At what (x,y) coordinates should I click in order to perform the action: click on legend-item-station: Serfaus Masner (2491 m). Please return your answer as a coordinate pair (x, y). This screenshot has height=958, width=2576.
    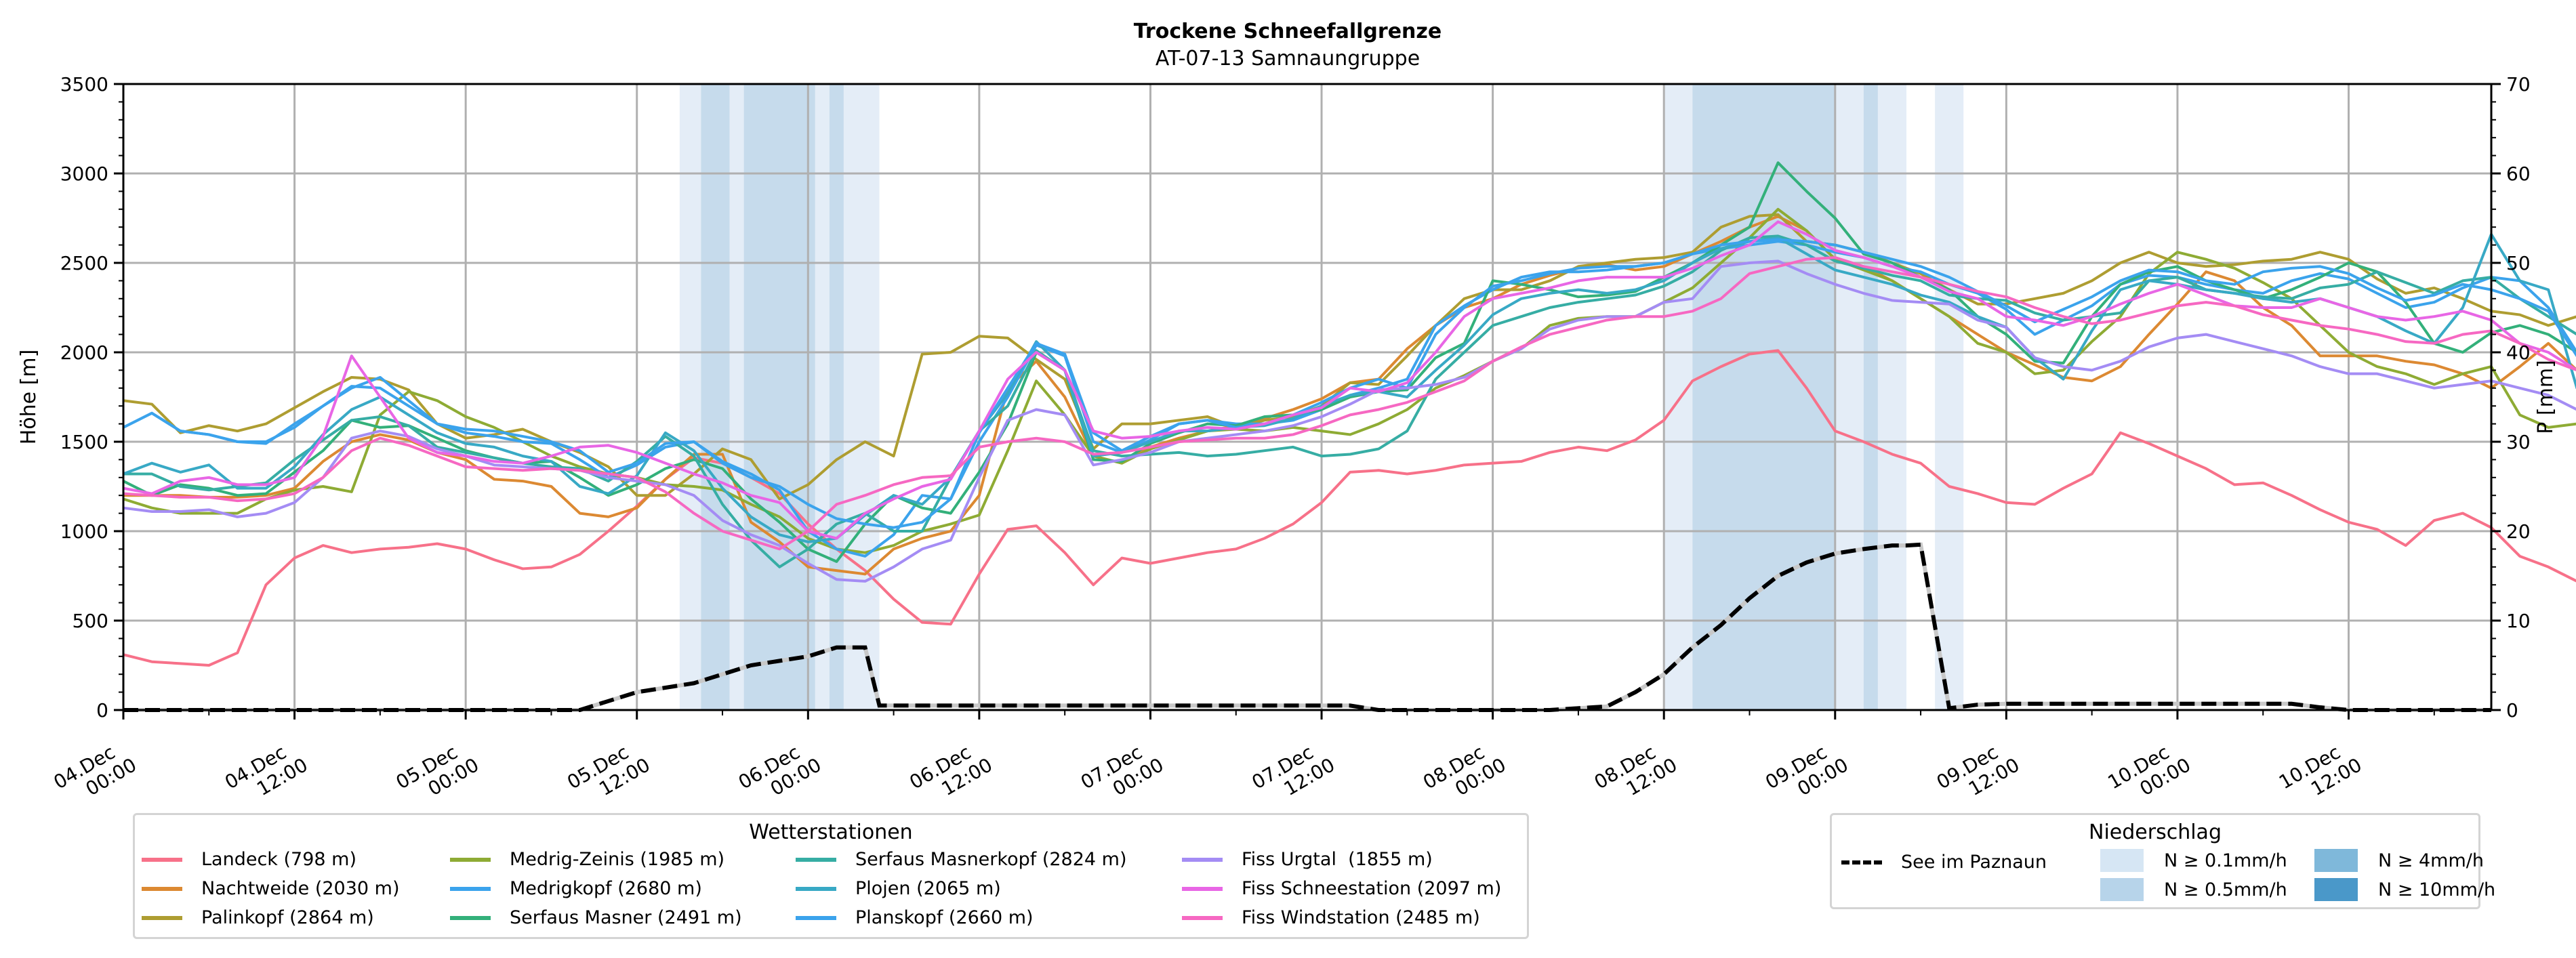
    Looking at the image, I should click on (596, 917).